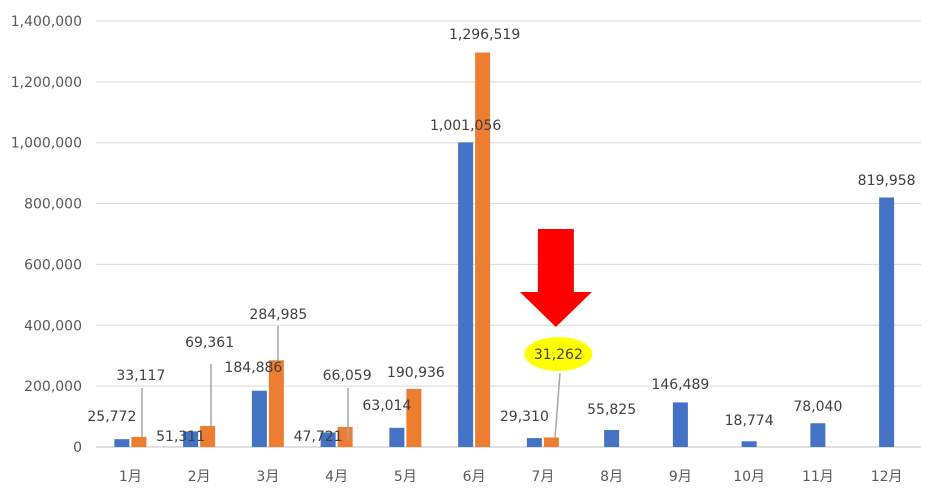  What do you see at coordinates (555, 278) in the screenshot?
I see `red-arrow-annotation` at bounding box center [555, 278].